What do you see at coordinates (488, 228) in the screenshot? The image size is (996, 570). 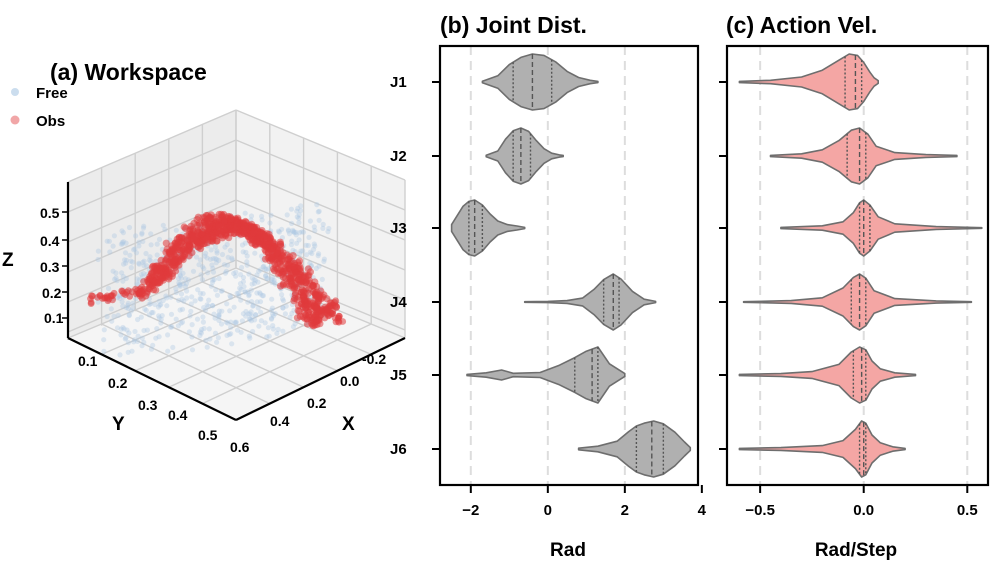 I see `violin-J3` at bounding box center [488, 228].